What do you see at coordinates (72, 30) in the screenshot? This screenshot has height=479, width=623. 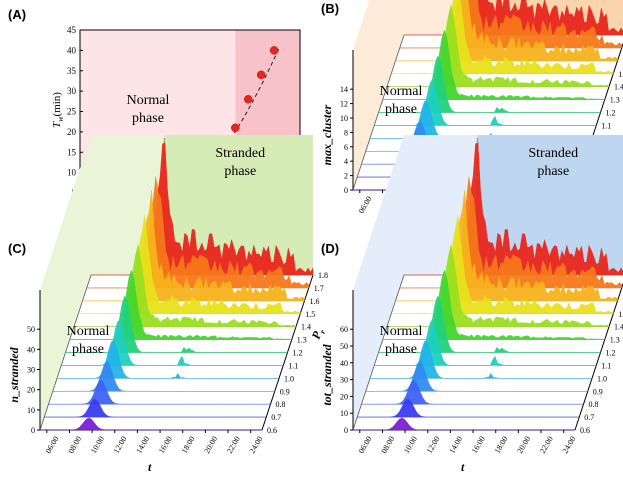 I see `y-tick-label: 45` at bounding box center [72, 30].